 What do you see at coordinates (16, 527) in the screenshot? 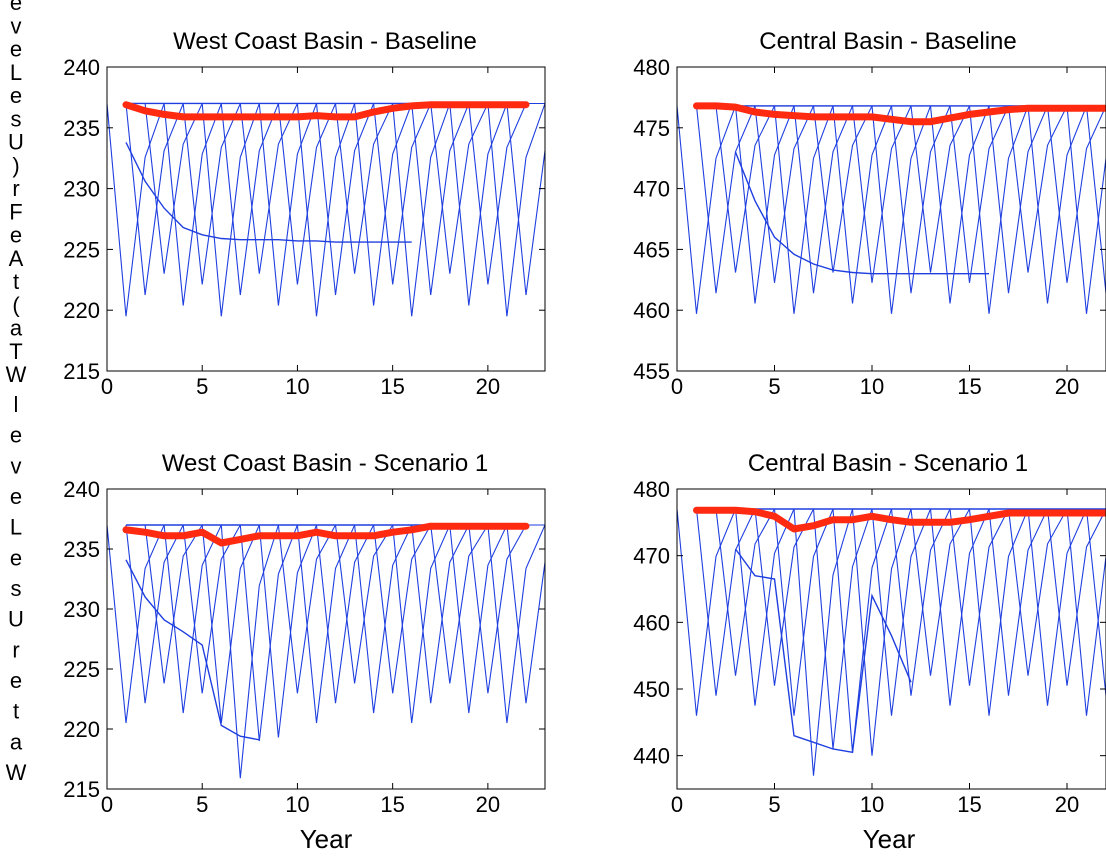
I see `y-label-bottom-glyph: L` at bounding box center [16, 527].